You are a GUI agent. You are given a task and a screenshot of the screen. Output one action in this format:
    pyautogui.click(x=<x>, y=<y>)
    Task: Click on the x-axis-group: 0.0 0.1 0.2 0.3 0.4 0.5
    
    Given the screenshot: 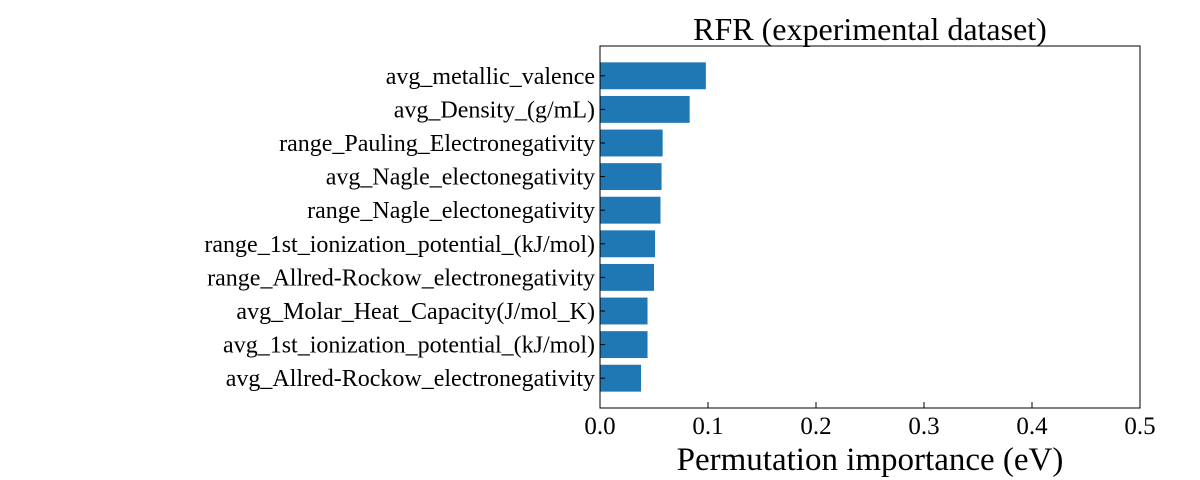 What is the action you would take?
    pyautogui.click(x=870, y=421)
    